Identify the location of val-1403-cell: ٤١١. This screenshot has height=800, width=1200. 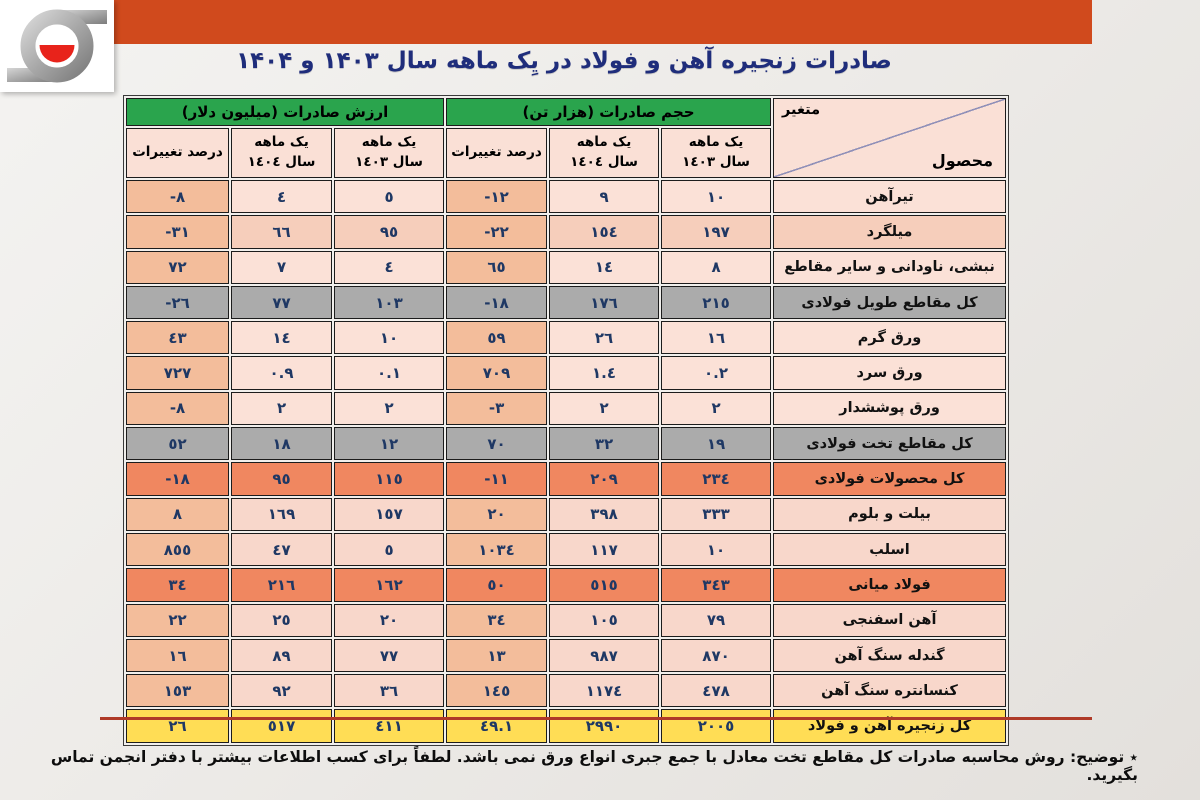
(389, 726).